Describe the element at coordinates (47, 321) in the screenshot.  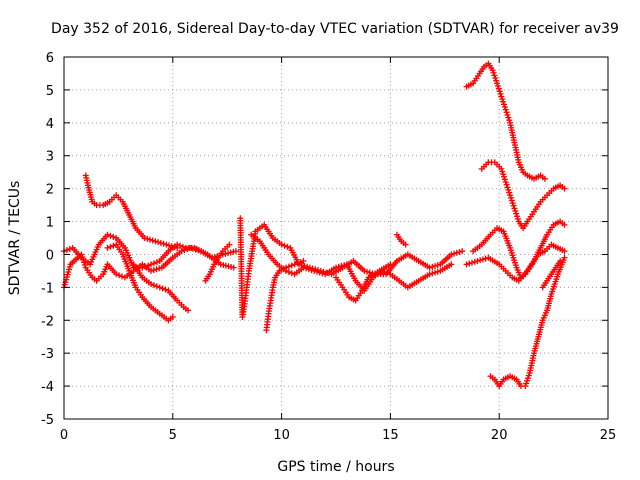
I see `y-tick-label: -2` at that location.